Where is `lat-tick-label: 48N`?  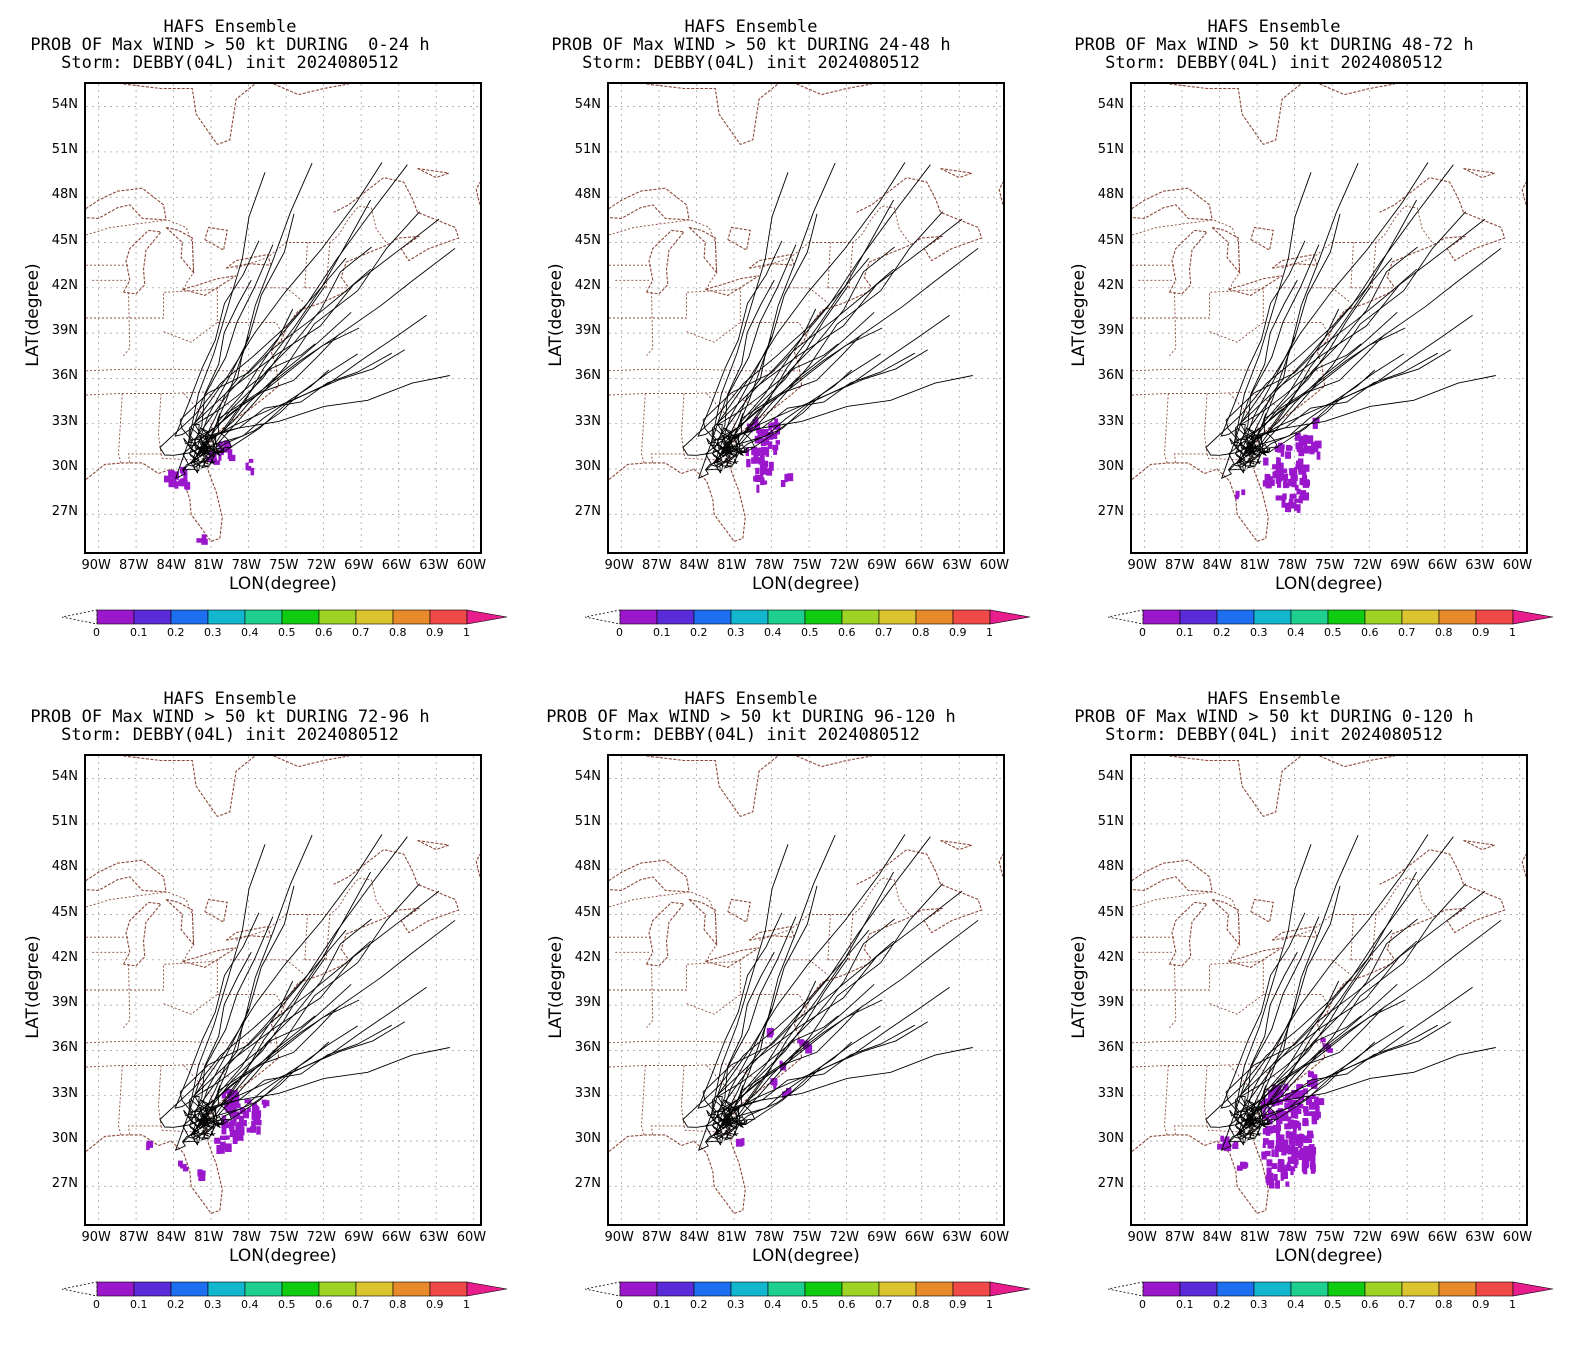 lat-tick-label: 48N is located at coordinates (587, 867).